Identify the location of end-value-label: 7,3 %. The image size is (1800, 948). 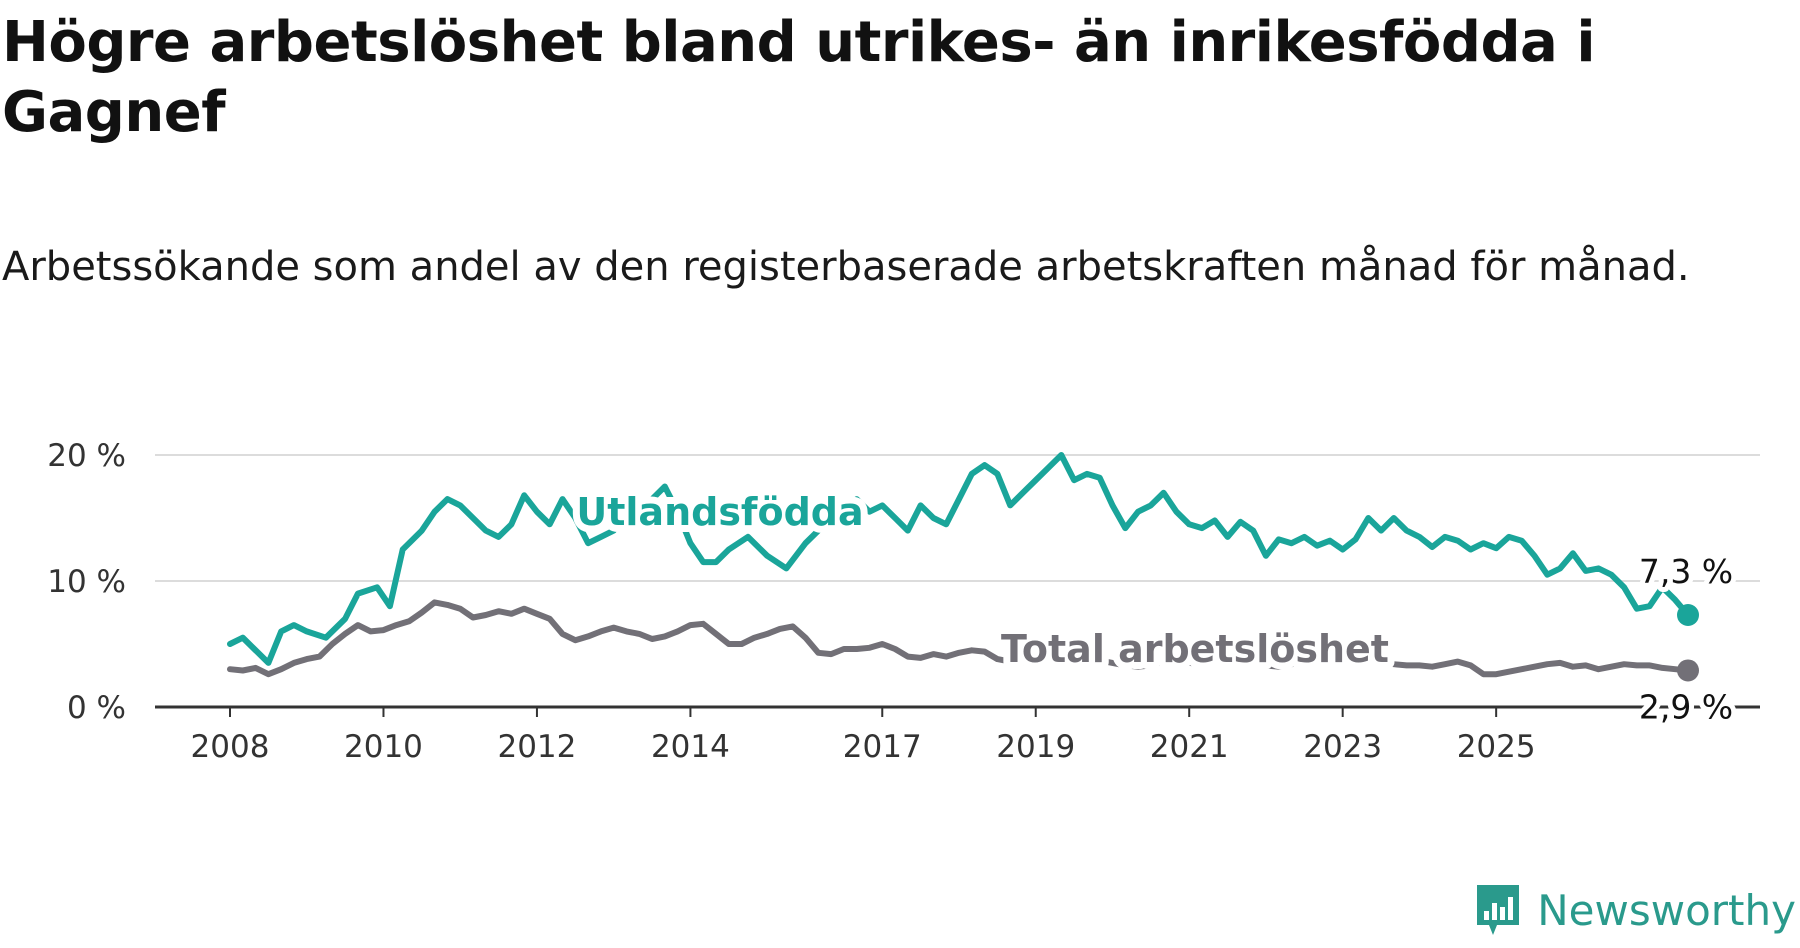
(1686, 571).